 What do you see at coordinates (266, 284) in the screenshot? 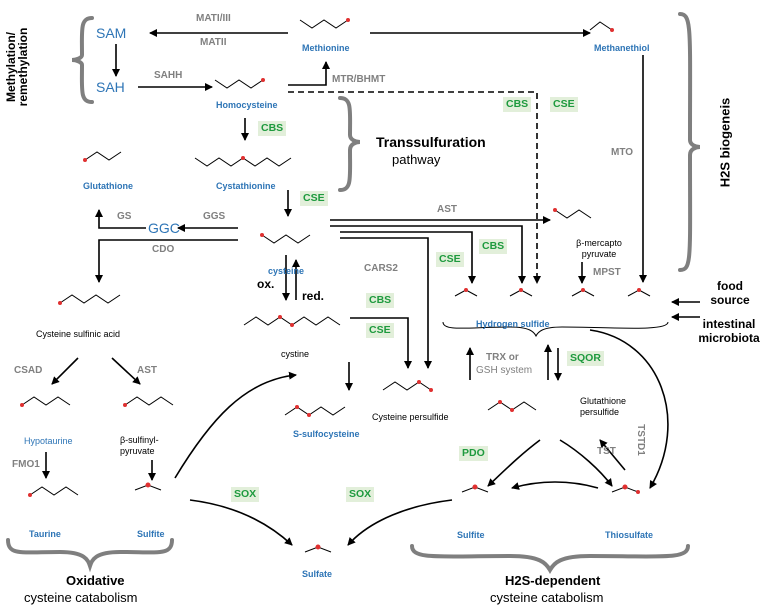
I see `redox-ox-label: ox.` at bounding box center [266, 284].